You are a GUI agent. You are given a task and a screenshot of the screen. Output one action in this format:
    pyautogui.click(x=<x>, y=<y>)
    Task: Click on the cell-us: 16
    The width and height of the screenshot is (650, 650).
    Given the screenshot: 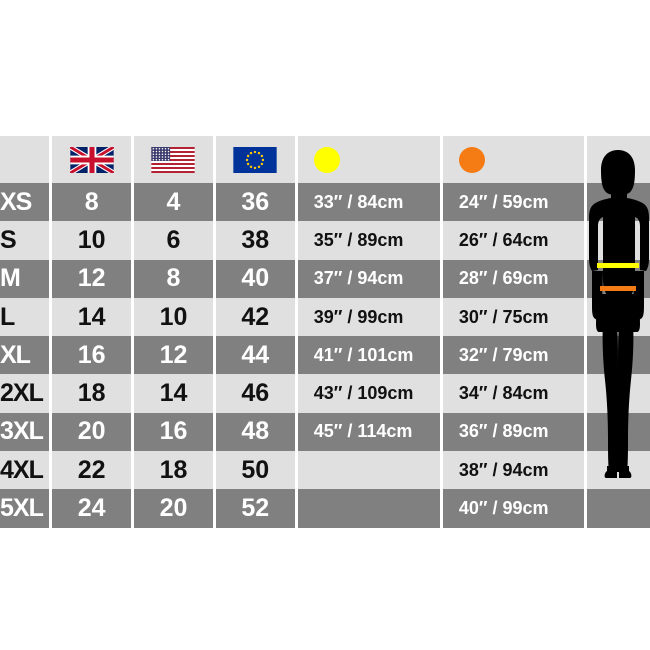 What is the action you would take?
    pyautogui.click(x=173, y=432)
    